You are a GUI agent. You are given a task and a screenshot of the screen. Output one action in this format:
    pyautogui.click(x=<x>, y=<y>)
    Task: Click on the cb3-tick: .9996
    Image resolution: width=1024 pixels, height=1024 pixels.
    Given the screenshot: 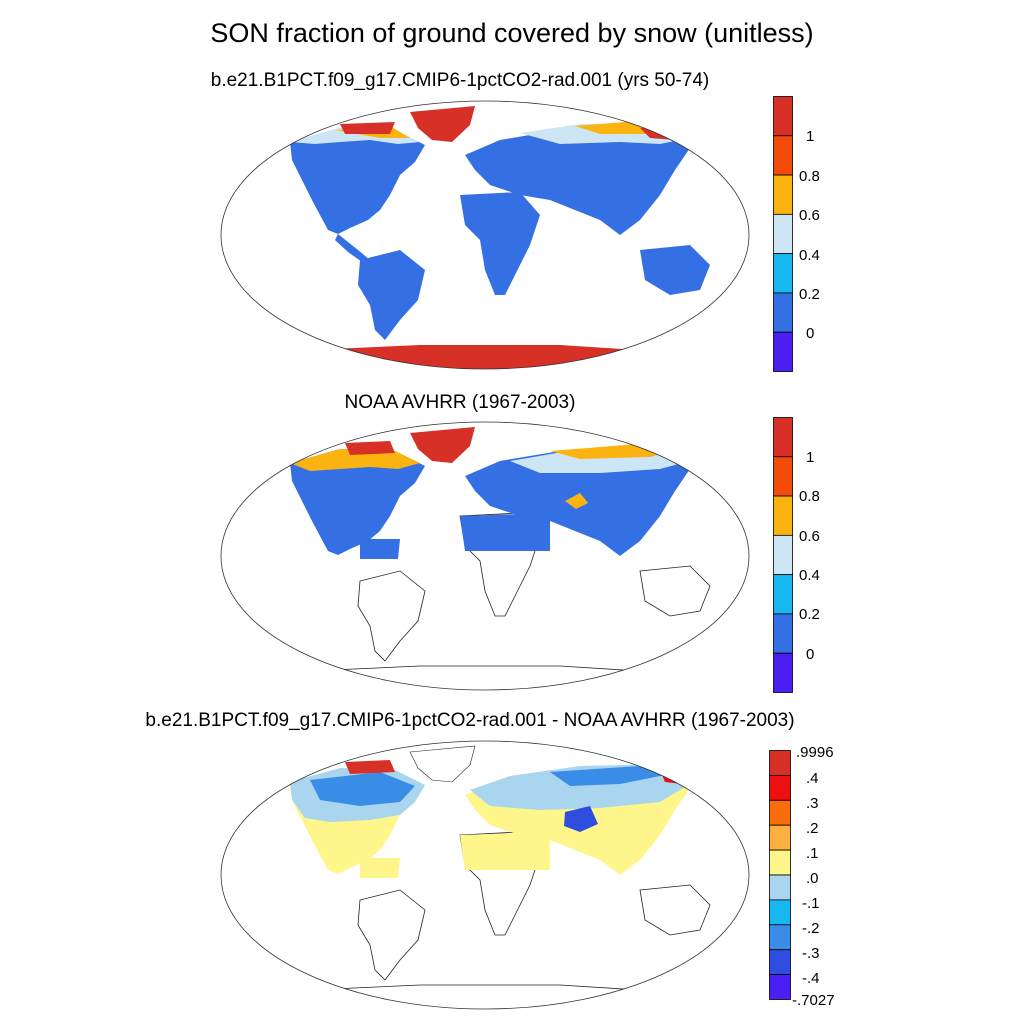 What is the action you would take?
    pyautogui.click(x=815, y=752)
    